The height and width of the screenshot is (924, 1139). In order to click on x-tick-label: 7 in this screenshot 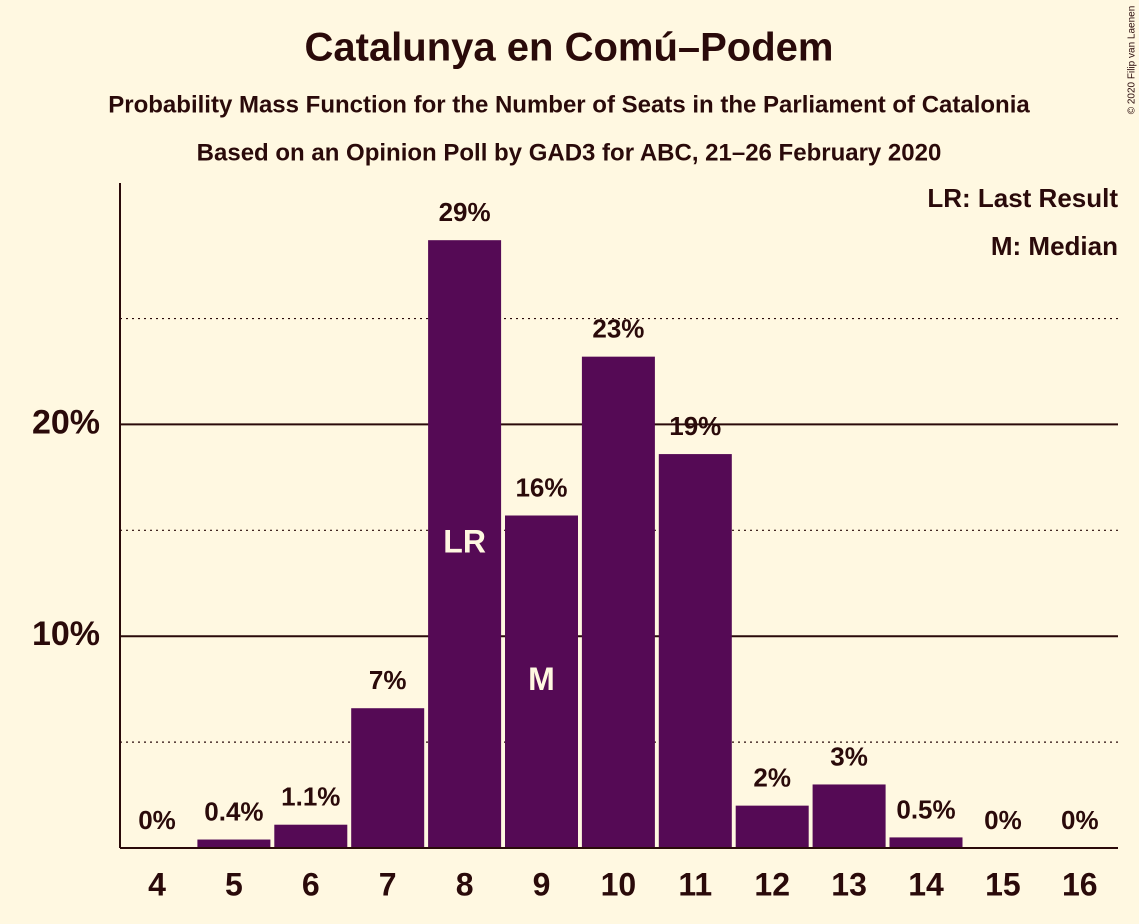, I will do `click(388, 884)`.